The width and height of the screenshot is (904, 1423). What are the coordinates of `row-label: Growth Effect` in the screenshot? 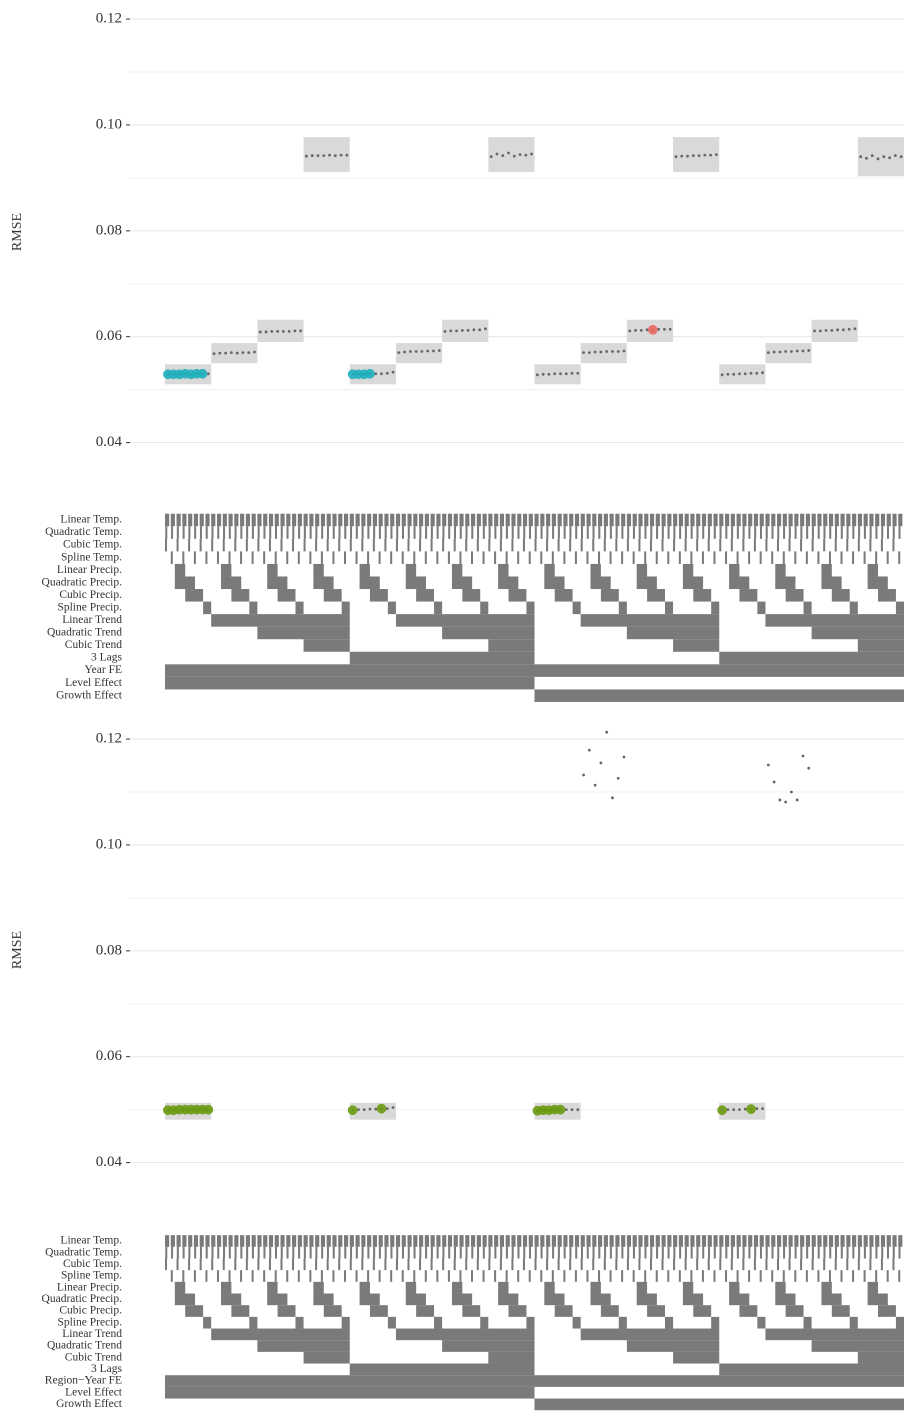 It's located at (89, 695).